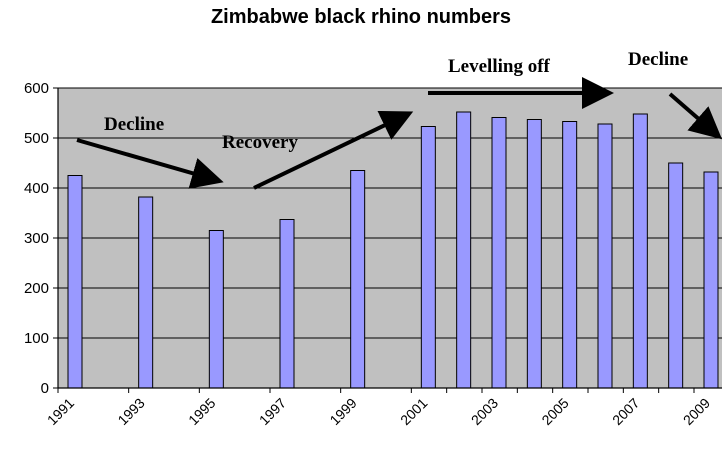 Image resolution: width=722 pixels, height=450 pixels. I want to click on x-tick-labels: 1991 1993 1995 1997 1999 2001 2003 2005 2007 2009, so click(378, 411).